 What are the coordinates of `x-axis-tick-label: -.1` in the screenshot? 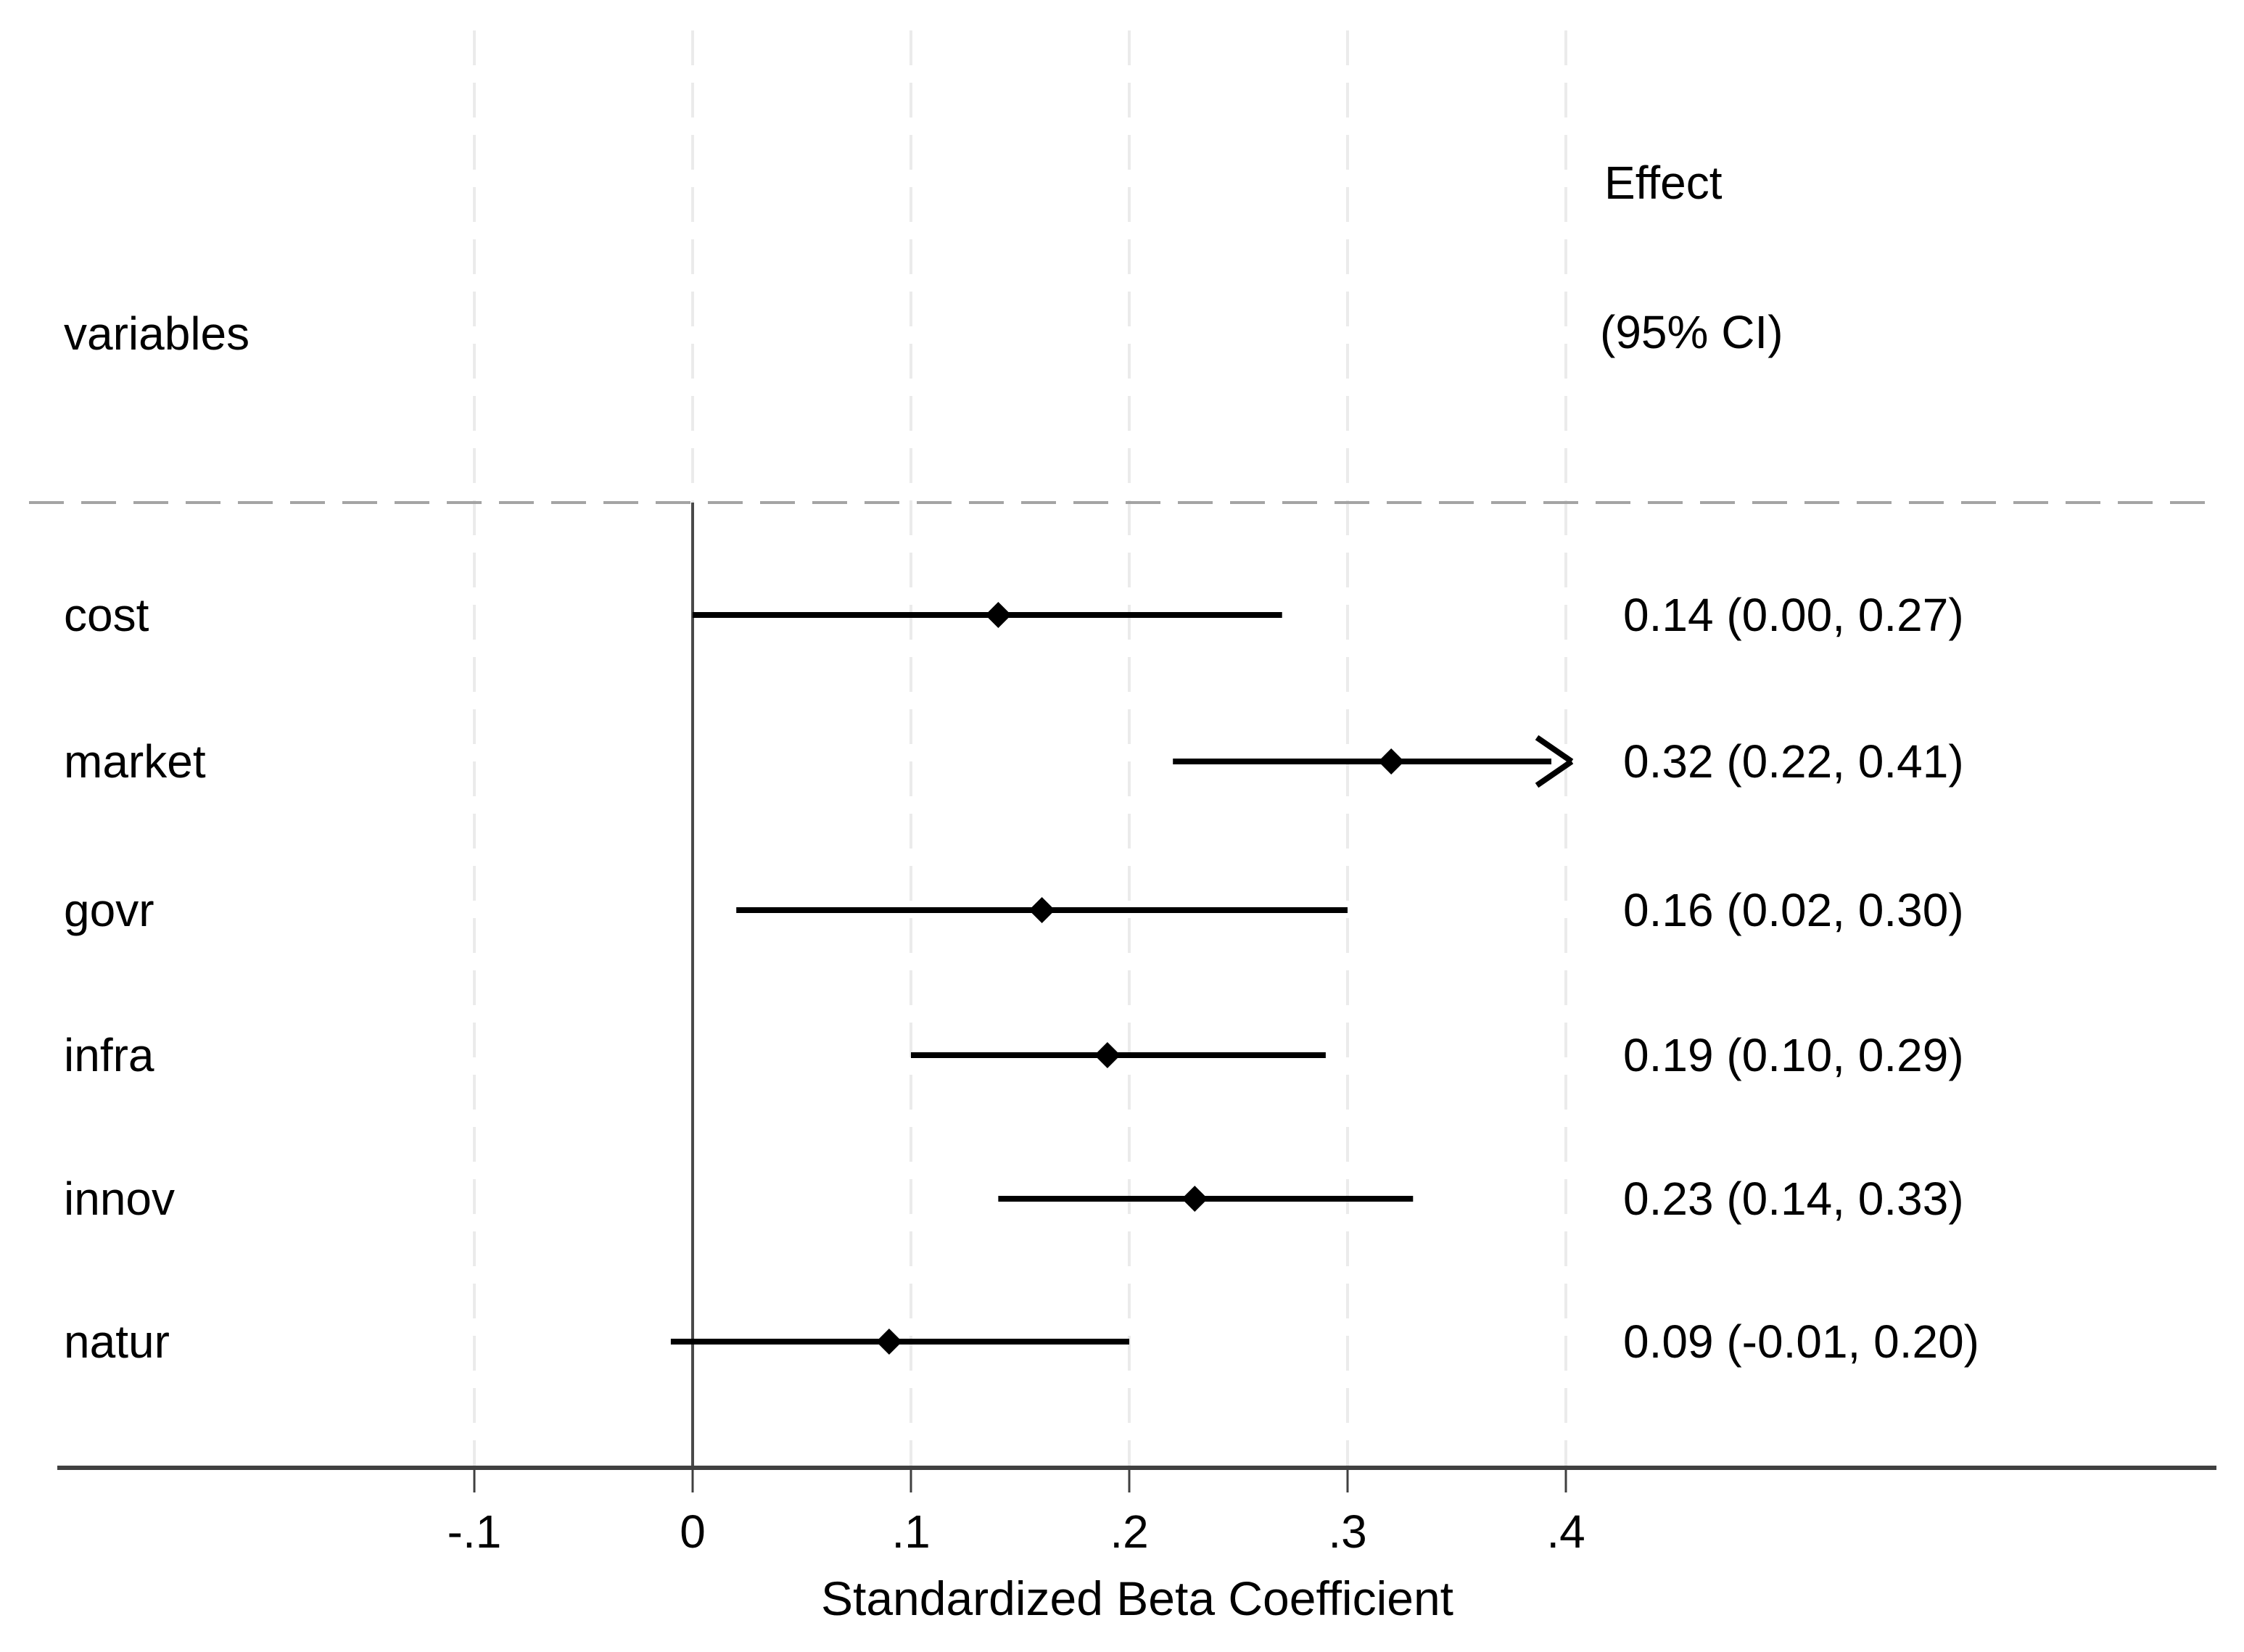 It's located at (474, 1532).